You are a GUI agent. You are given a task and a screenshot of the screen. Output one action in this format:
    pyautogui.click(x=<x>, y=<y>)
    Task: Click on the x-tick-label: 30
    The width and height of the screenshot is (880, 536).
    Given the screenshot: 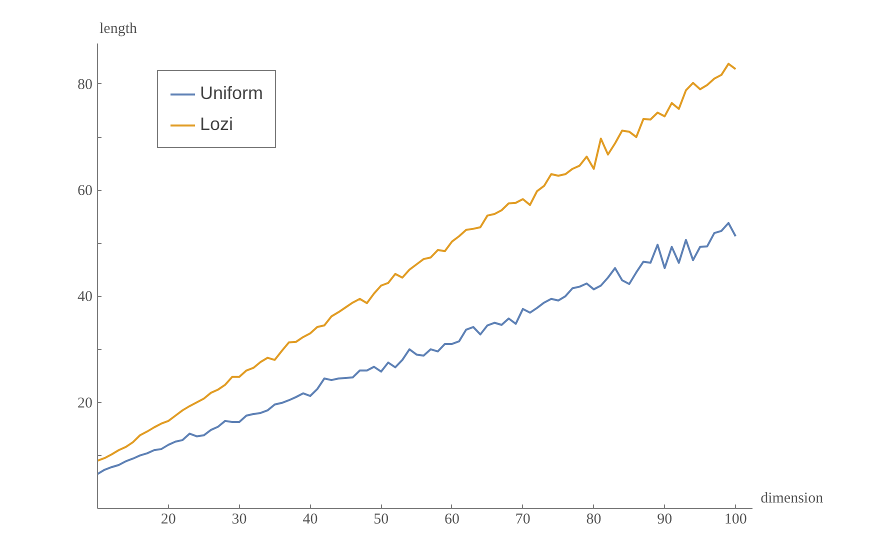 What is the action you would take?
    pyautogui.click(x=239, y=520)
    